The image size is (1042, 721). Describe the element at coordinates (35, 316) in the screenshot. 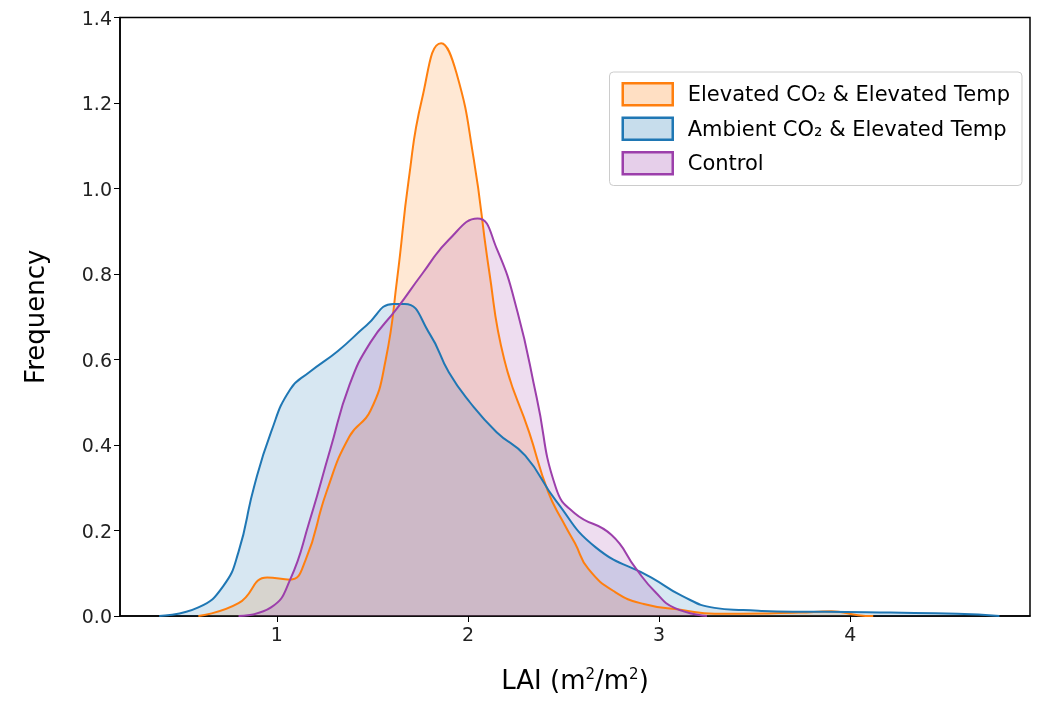

I see `y-axis-title: Frequency` at that location.